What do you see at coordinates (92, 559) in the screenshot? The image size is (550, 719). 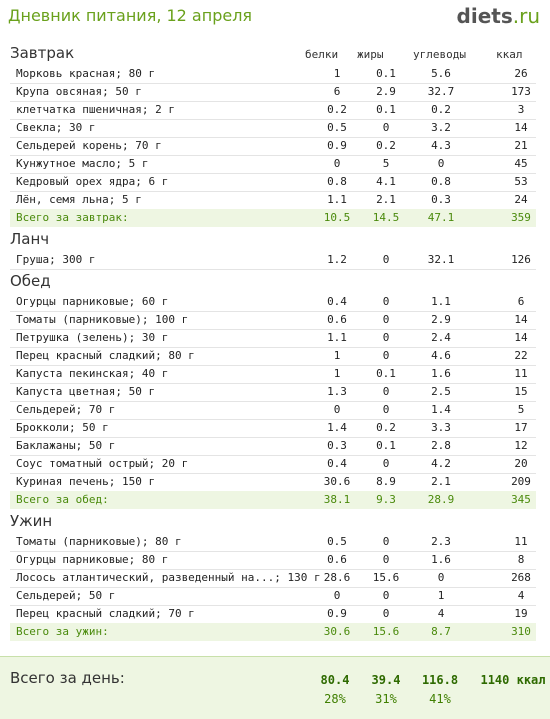 I see `food-name: Огурцы парниковые; 80 г` at bounding box center [92, 559].